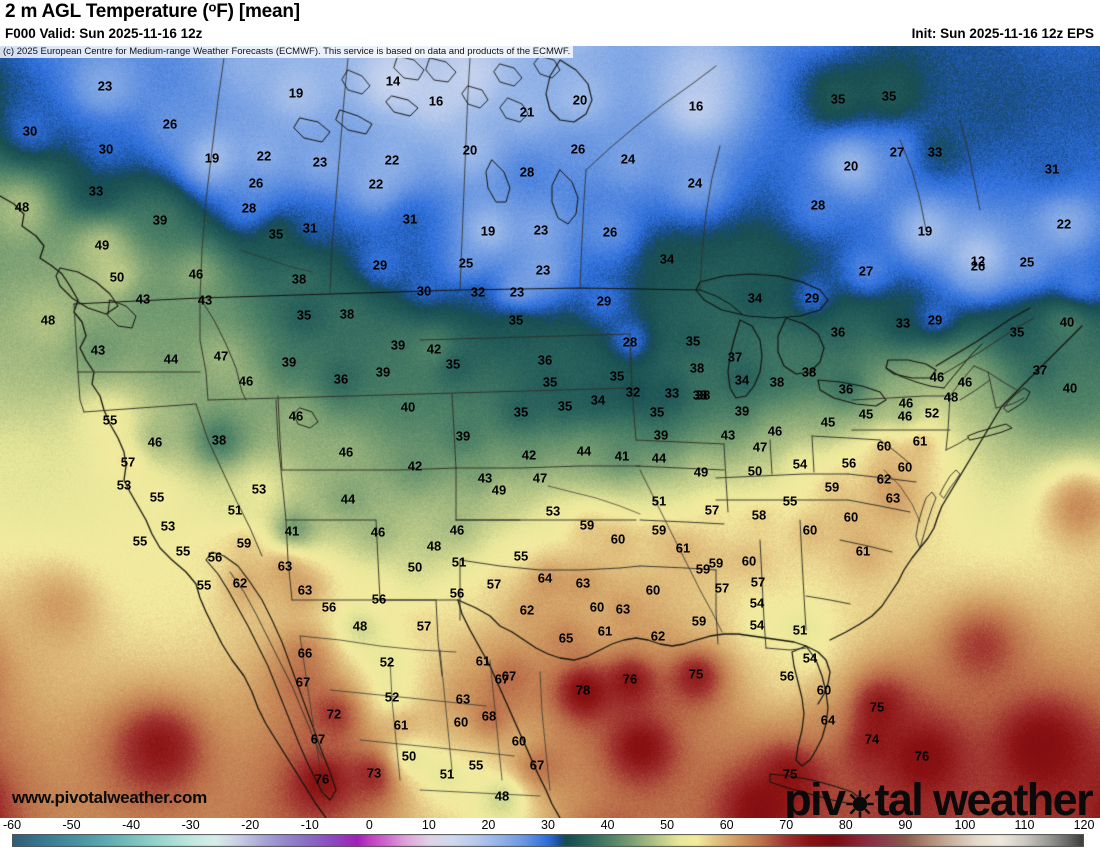 This screenshot has width=1100, height=850. What do you see at coordinates (553, 511) in the screenshot?
I see `temperature-label: 53` at bounding box center [553, 511].